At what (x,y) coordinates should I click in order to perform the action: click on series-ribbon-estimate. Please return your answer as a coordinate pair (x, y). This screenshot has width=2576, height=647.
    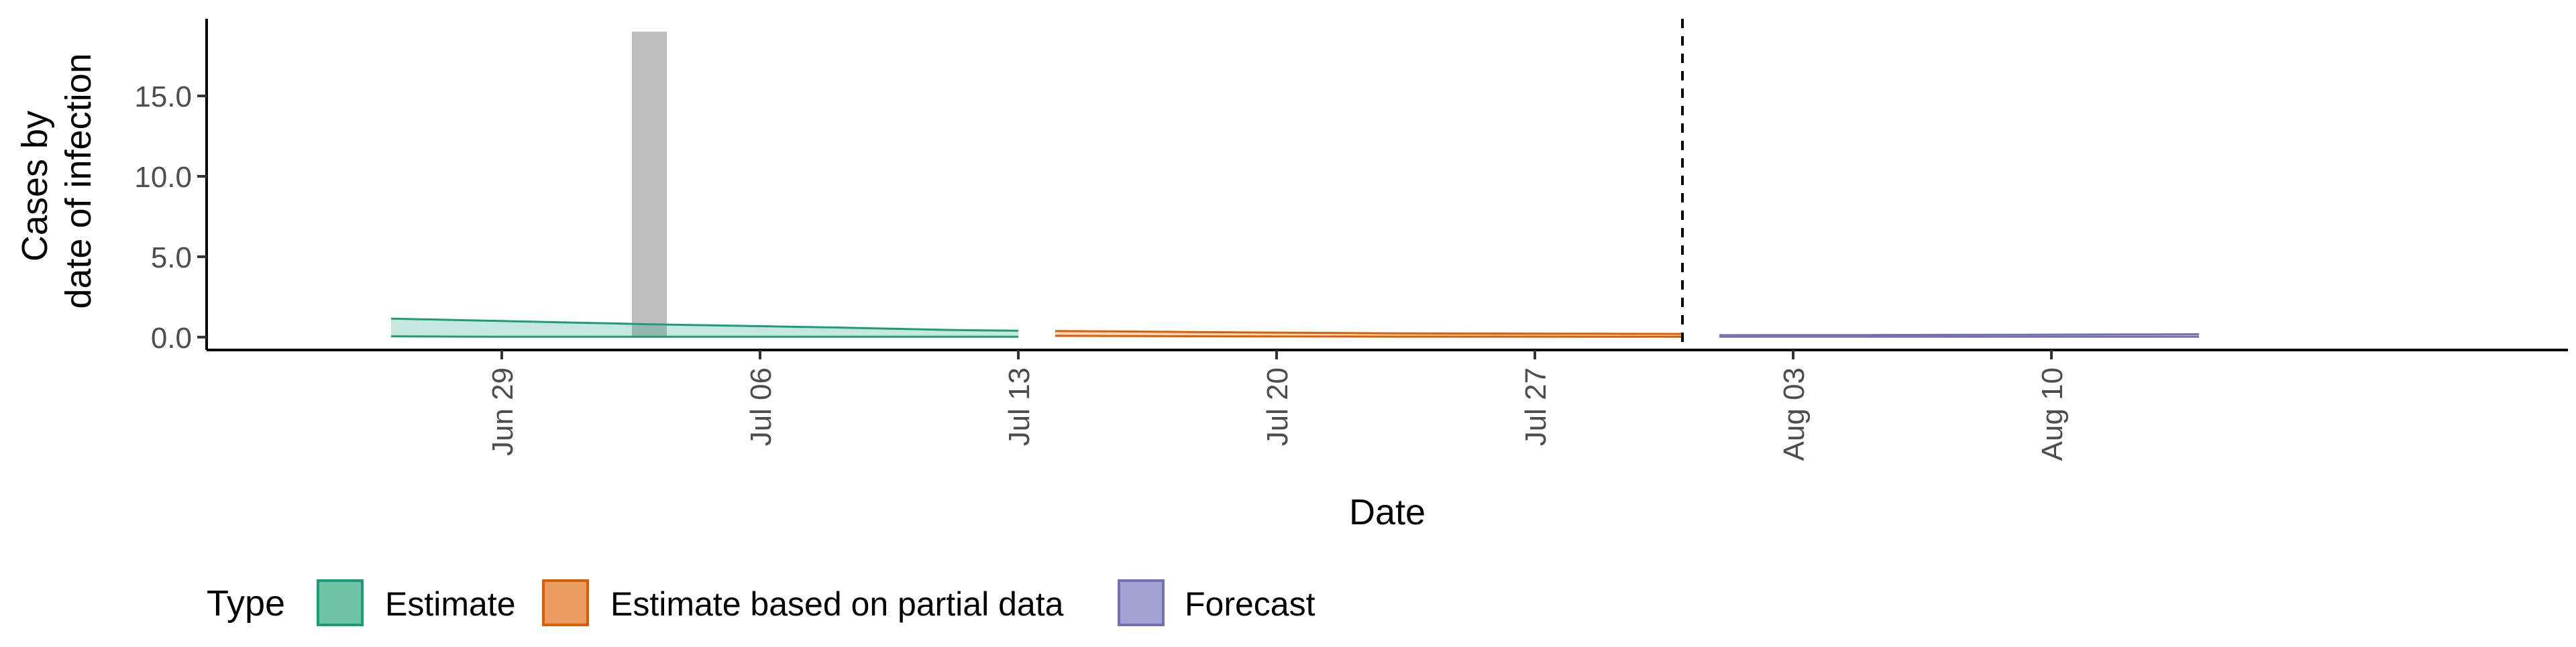
    Looking at the image, I should click on (704, 327).